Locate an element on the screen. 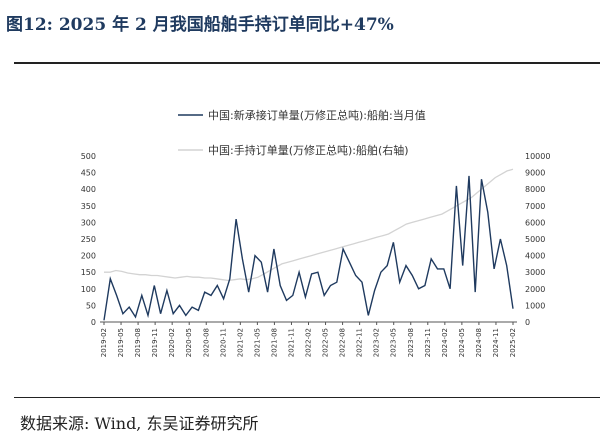 This screenshot has height=444, width=611. y-left-tick-label: 500 is located at coordinates (88, 156).